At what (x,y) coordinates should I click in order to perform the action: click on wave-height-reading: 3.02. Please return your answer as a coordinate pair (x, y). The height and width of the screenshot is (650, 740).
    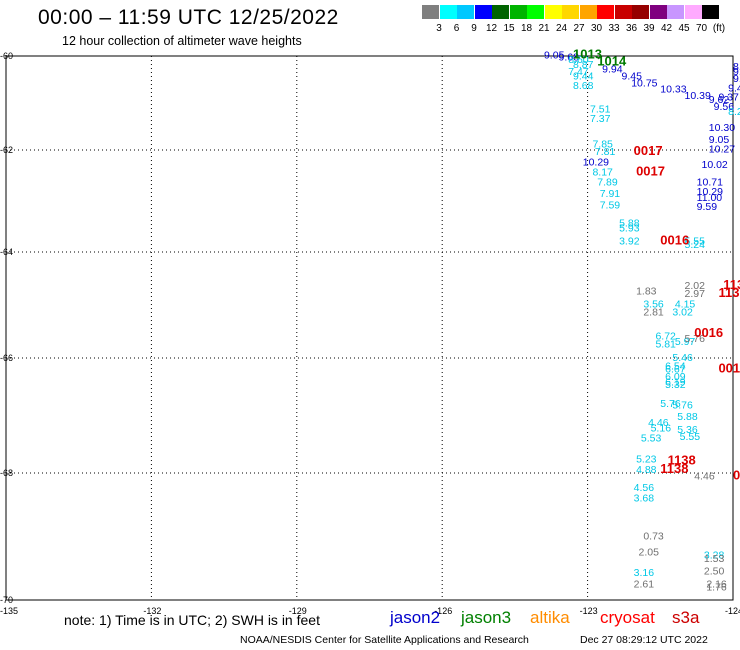
    Looking at the image, I should click on (682, 313).